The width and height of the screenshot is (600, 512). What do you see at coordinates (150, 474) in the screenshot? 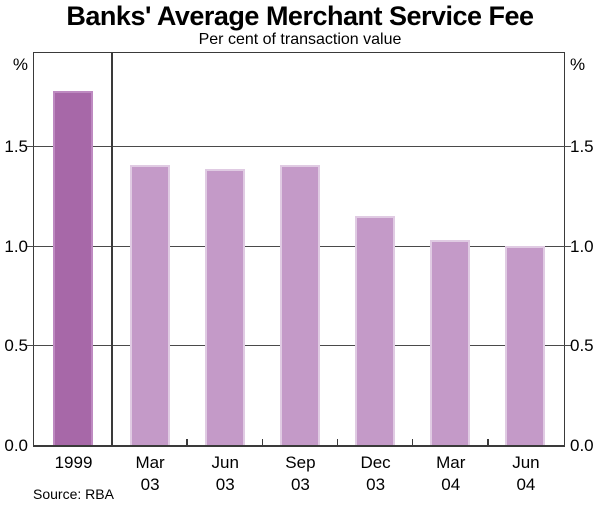
I see `x-label-mar-03: Mar 03` at bounding box center [150, 474].